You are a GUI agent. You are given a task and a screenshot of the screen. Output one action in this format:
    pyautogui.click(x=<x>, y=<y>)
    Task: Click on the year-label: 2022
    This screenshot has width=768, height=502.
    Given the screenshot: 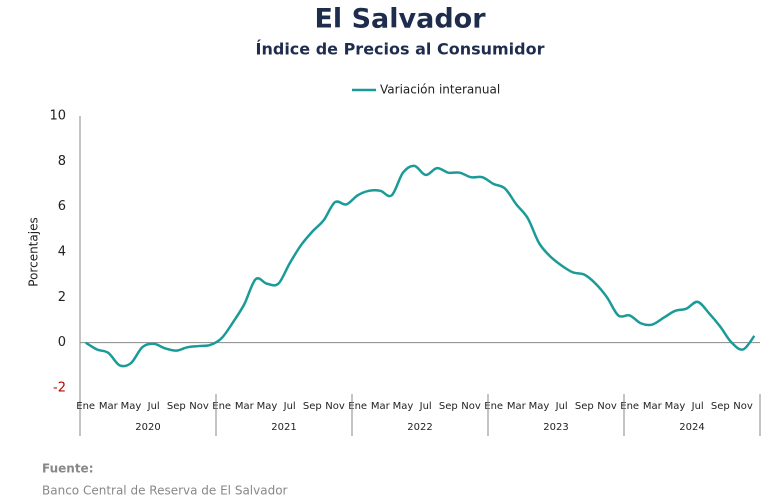 What is the action you would take?
    pyautogui.click(x=419, y=427)
    